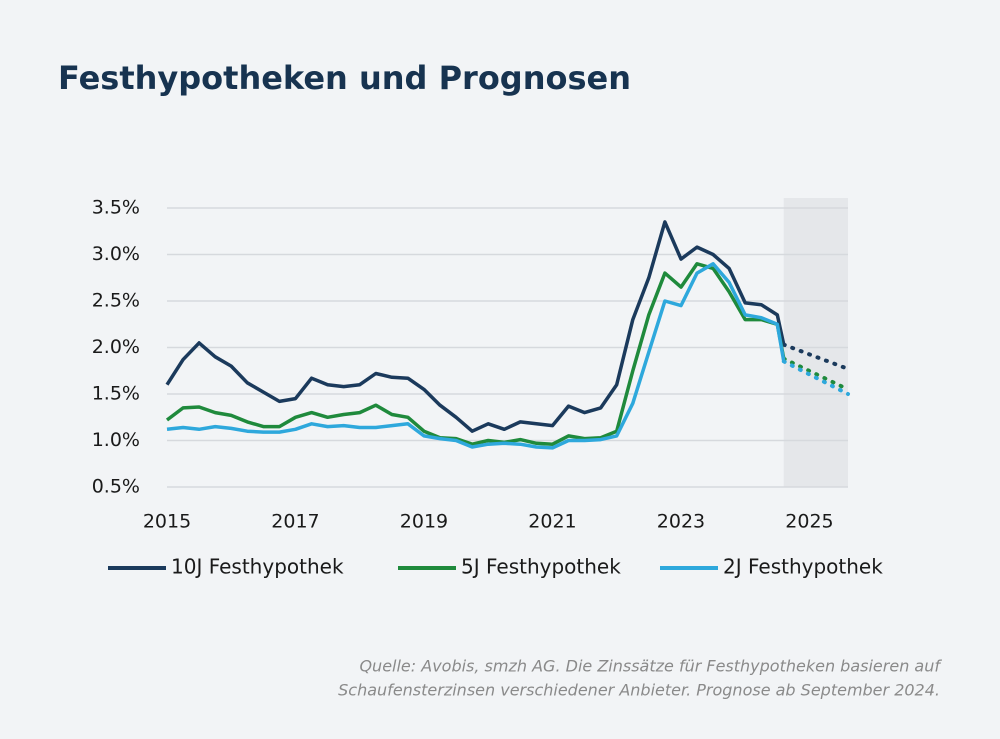 This screenshot has height=739, width=1000. What do you see at coordinates (809, 522) in the screenshot?
I see `x-tick-label: 2025` at bounding box center [809, 522].